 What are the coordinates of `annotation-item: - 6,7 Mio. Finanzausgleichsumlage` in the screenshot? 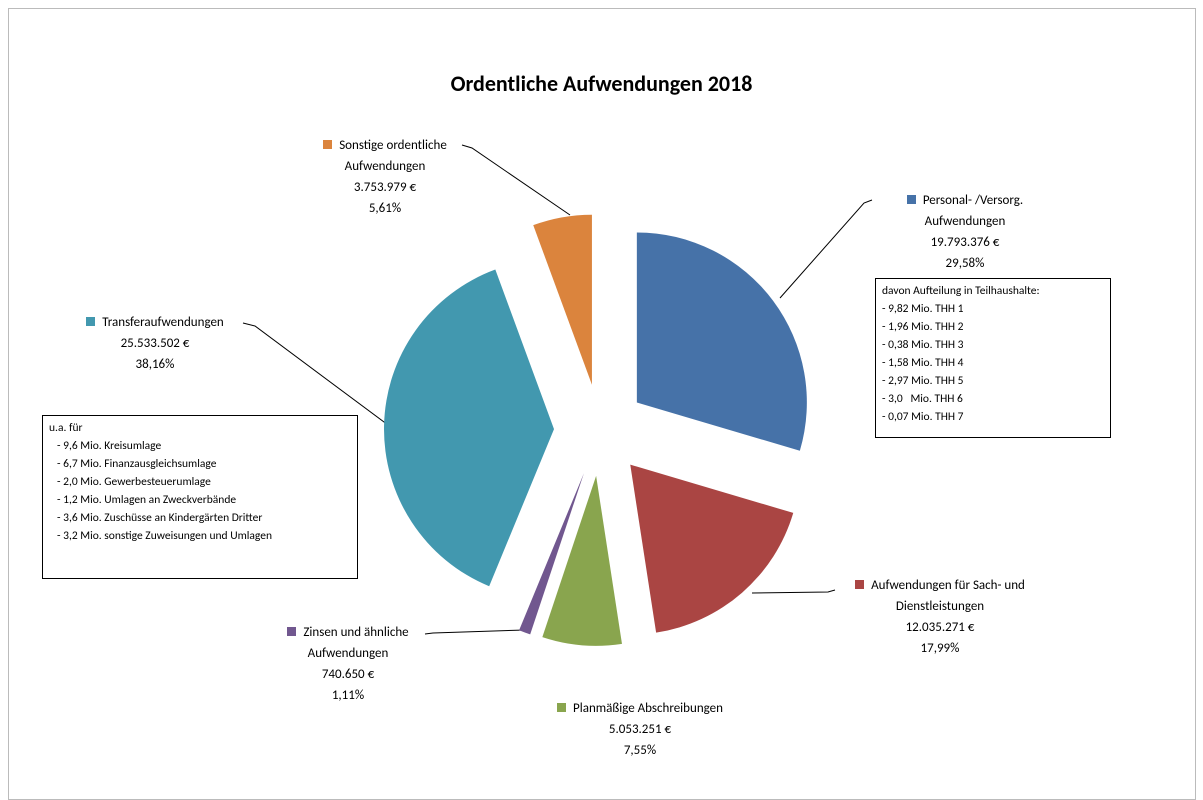 It's located at (137, 464).